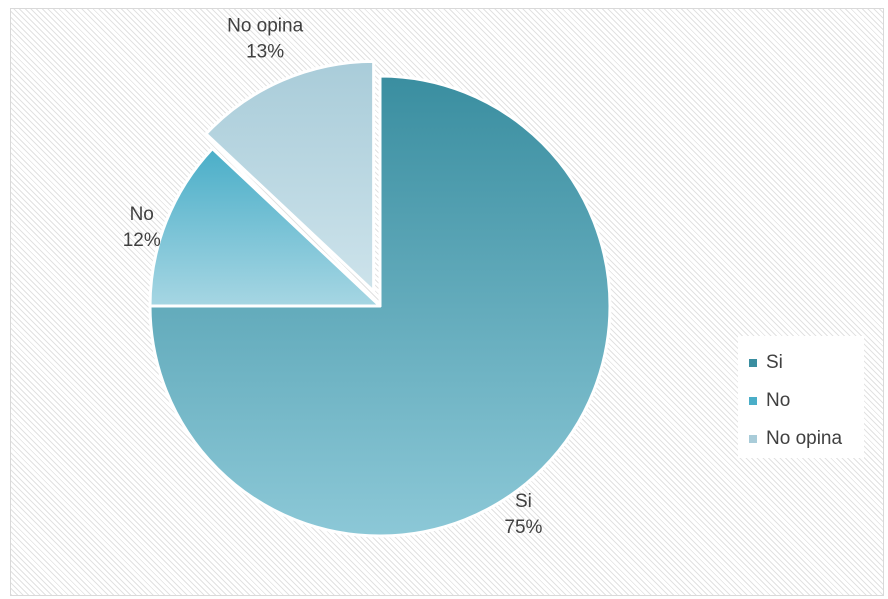 Image resolution: width=888 pixels, height=599 pixels. What do you see at coordinates (265, 25) in the screenshot?
I see `data-label-category-no-opina: No opina` at bounding box center [265, 25].